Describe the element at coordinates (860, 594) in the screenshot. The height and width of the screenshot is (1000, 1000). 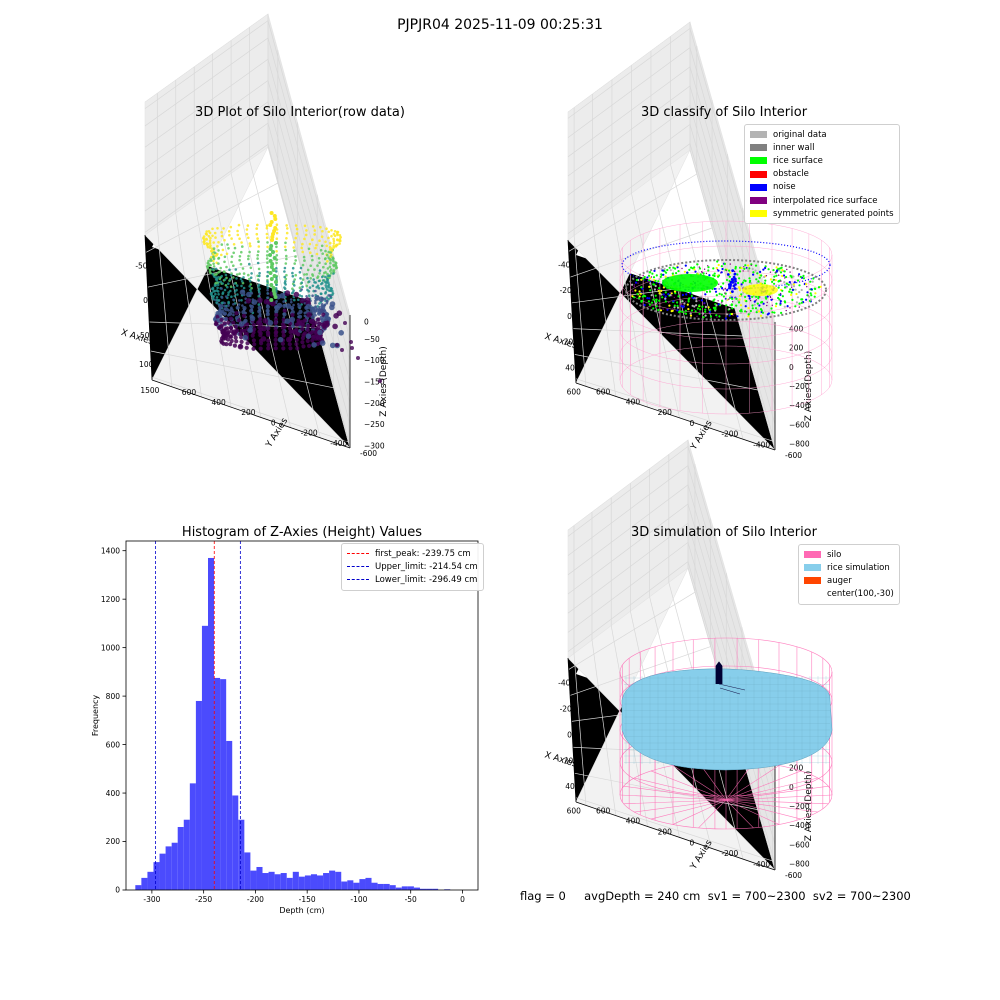
I see `legend-label: center(100,-30)` at that location.